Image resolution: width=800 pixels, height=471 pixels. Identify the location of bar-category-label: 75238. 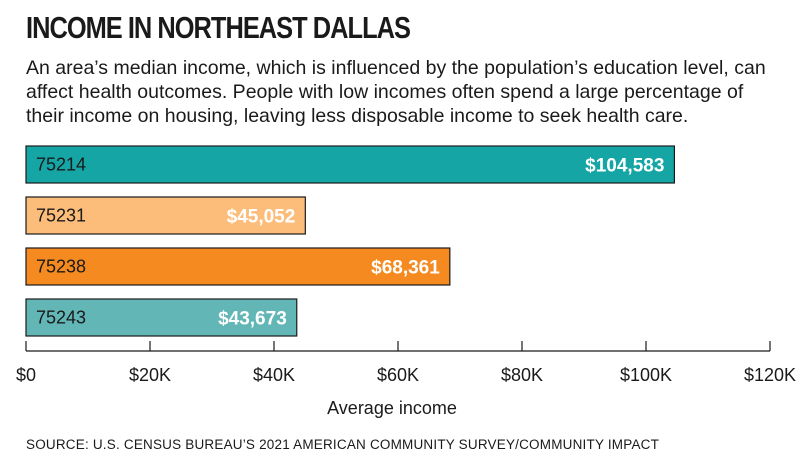
(61, 267).